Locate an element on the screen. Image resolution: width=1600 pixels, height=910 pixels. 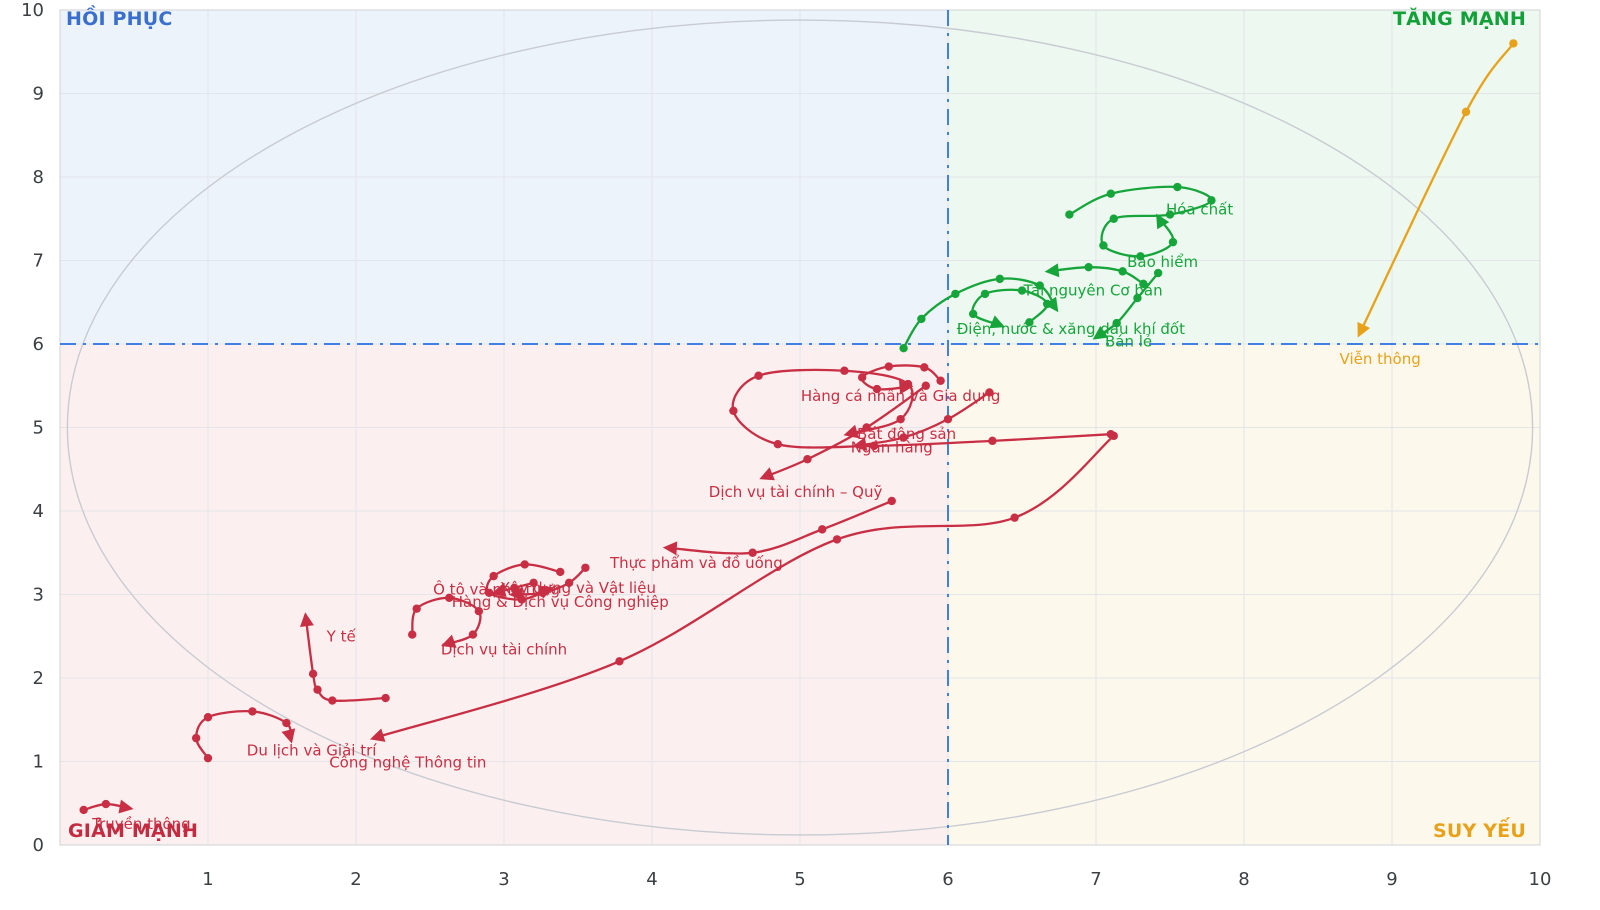
series-hang-ca-nhan-gia-dung: Hàng cá nhân và Gia dụng is located at coordinates (901, 383).